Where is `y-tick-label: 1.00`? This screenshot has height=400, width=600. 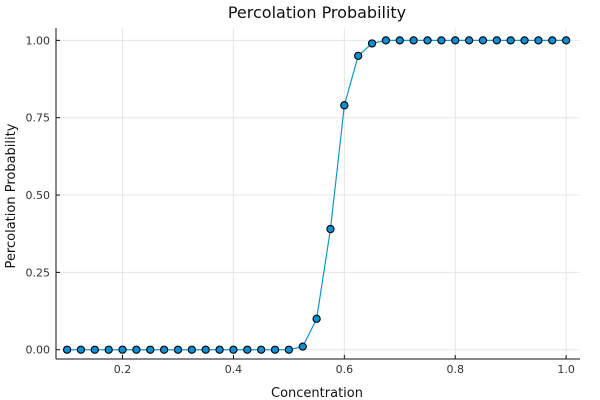 y-tick-label: 1.00 is located at coordinates (38, 40).